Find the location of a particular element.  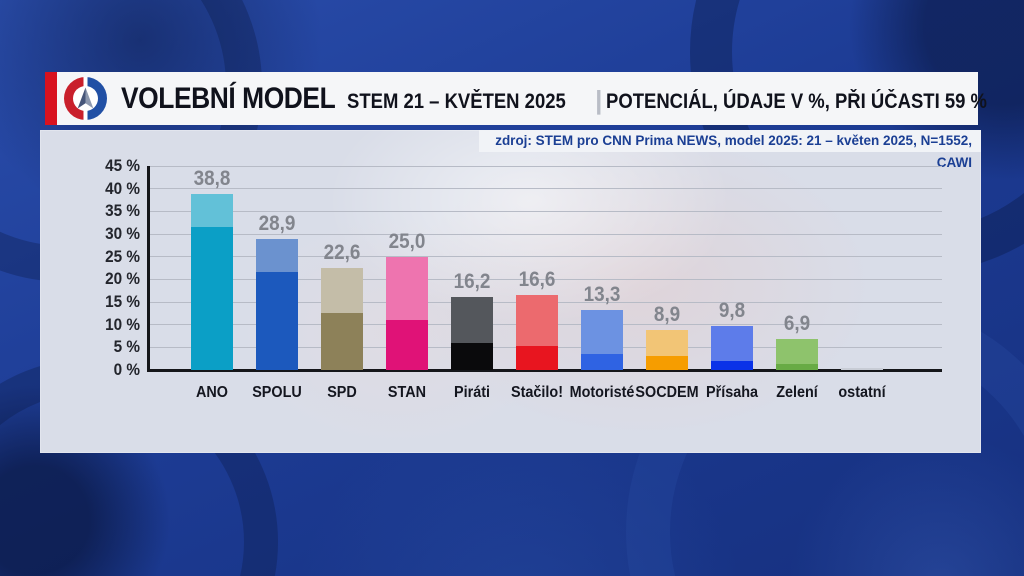

bar-value-label-Motoristé: 13,3 is located at coordinates (602, 294).